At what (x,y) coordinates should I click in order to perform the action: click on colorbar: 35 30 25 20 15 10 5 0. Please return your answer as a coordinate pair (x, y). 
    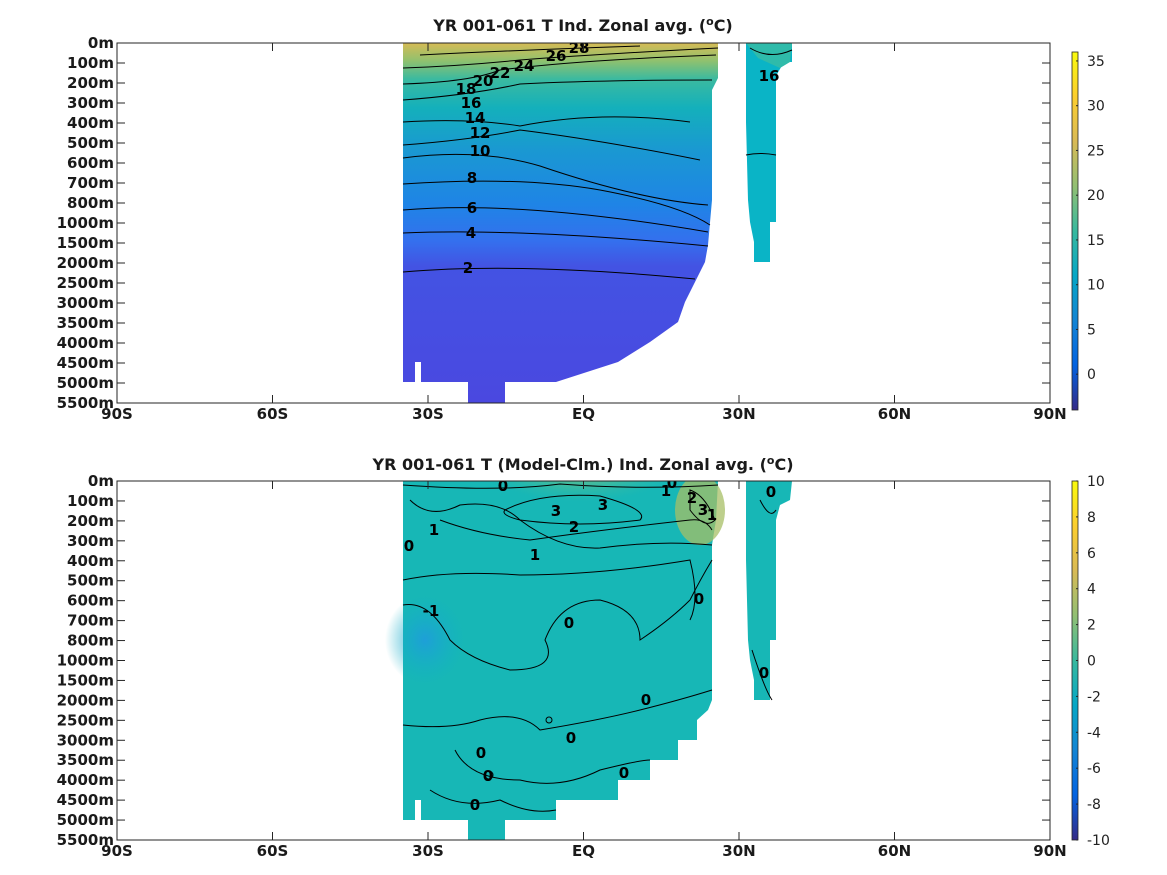
    Looking at the image, I should click on (1088, 231).